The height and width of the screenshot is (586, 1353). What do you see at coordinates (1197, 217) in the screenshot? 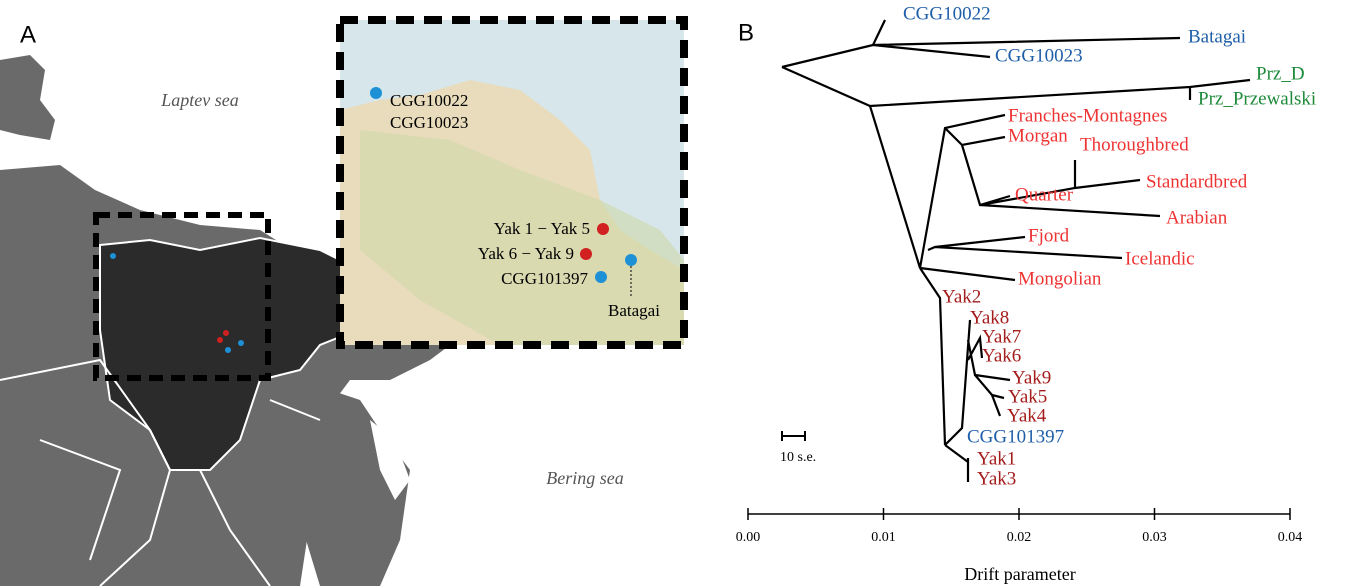
I see `leaf-label: Arabian` at bounding box center [1197, 217].